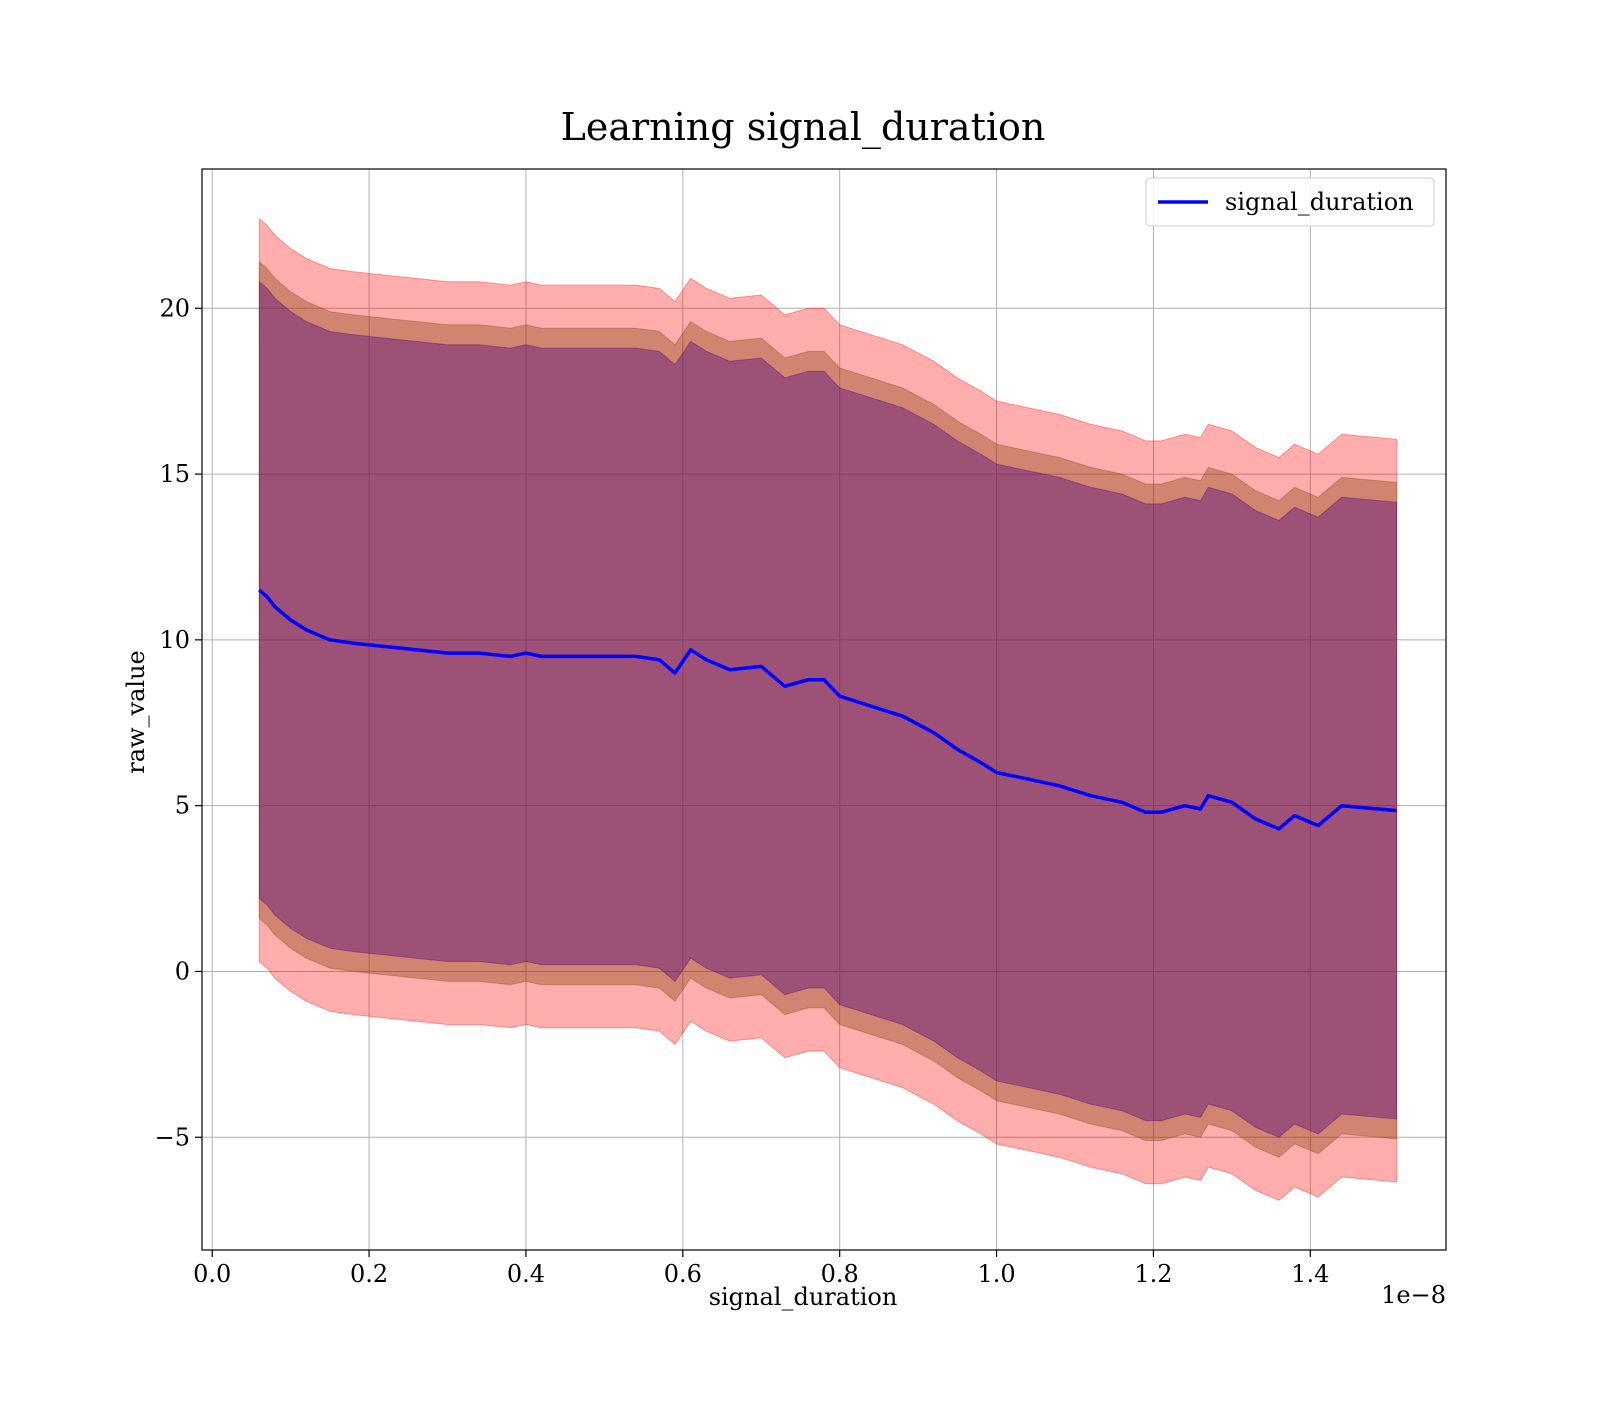 This screenshot has height=1404, width=1600. What do you see at coordinates (761, 1269) in the screenshot?
I see `x-axis-ticks: 0.0 0.2 0.4 0.6 0.8 1.0 1.2 1.4` at bounding box center [761, 1269].